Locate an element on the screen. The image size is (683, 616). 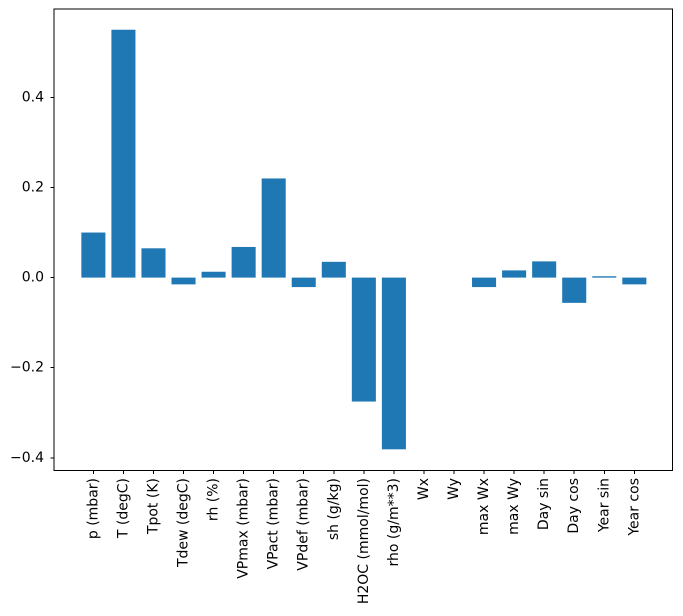
x-tick-label: rho (g/m**3) is located at coordinates (394, 522).